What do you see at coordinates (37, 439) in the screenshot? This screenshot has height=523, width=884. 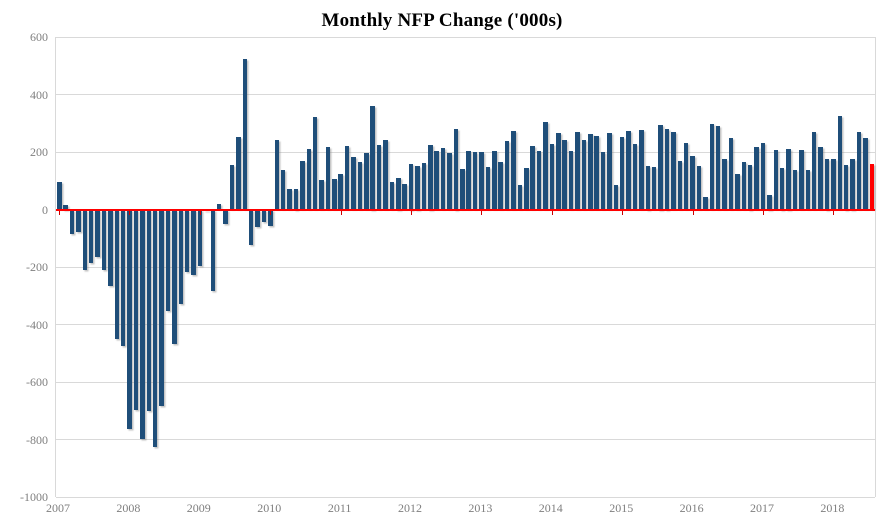 I see `y-axis-label--800: -800` at bounding box center [37, 439].